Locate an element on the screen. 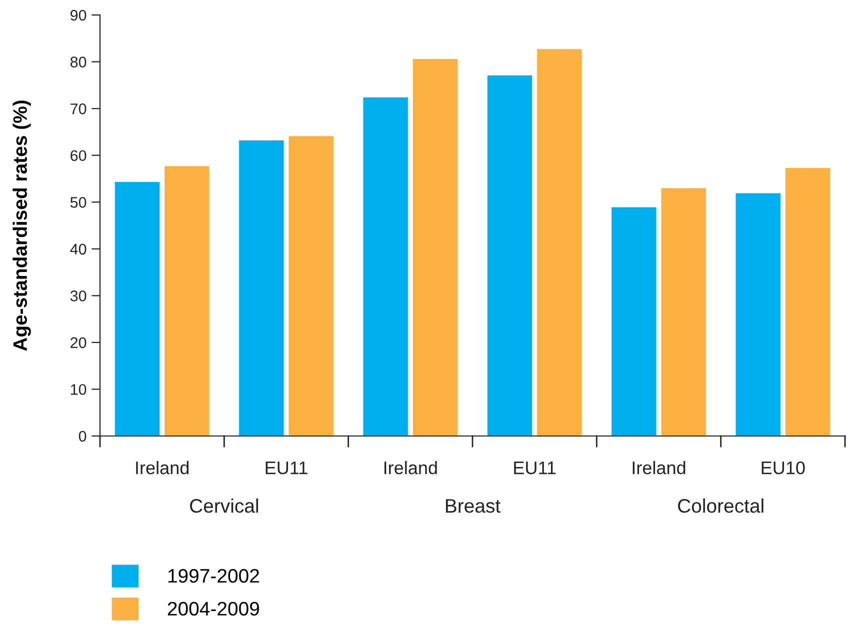 Image resolution: width=848 pixels, height=637 pixels. x-tick-label: EU10 is located at coordinates (783, 467).